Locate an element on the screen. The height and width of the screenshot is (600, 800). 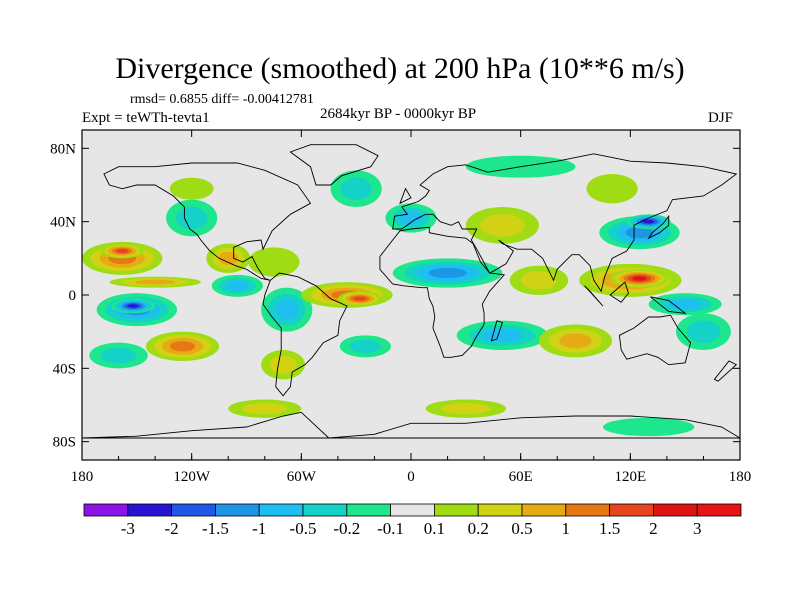
y-tick-label-2: 0 is located at coordinates (73, 296).